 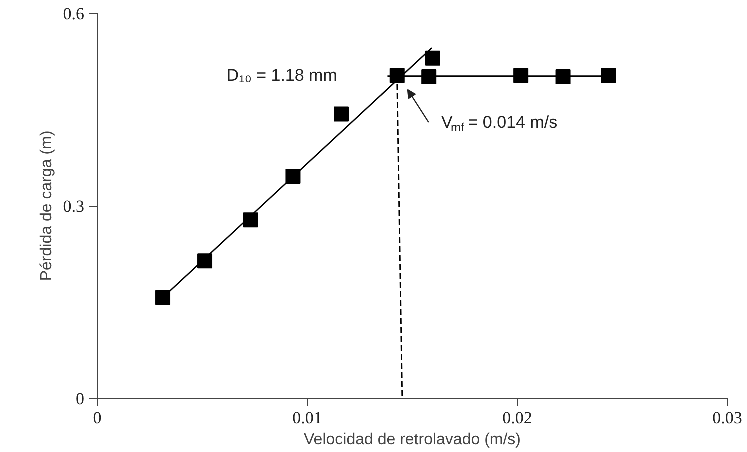 What do you see at coordinates (80, 399) in the screenshot?
I see `y-tick-label: 0` at bounding box center [80, 399].